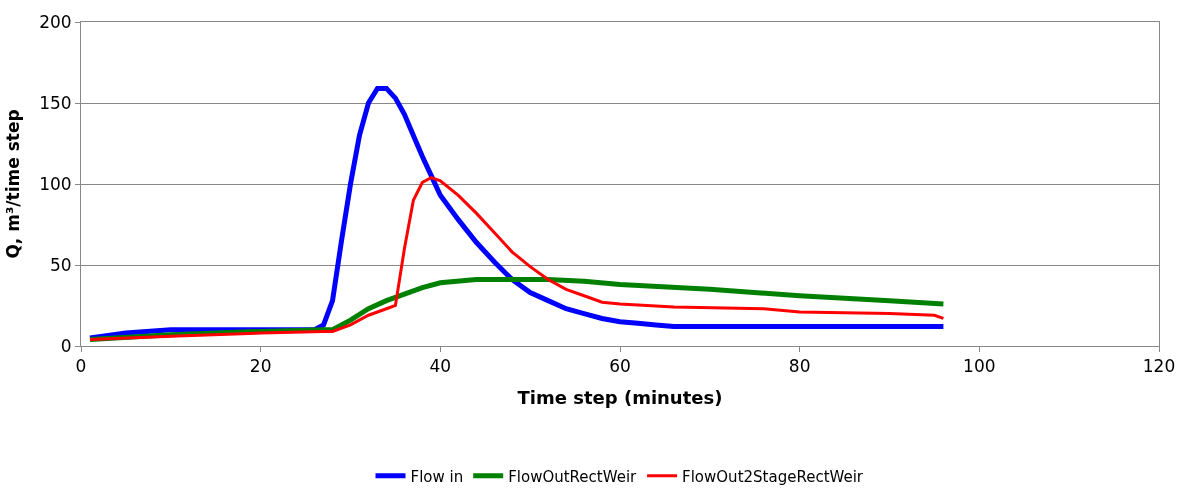 The width and height of the screenshot is (1189, 504). I want to click on legend-label: Flow in, so click(437, 476).